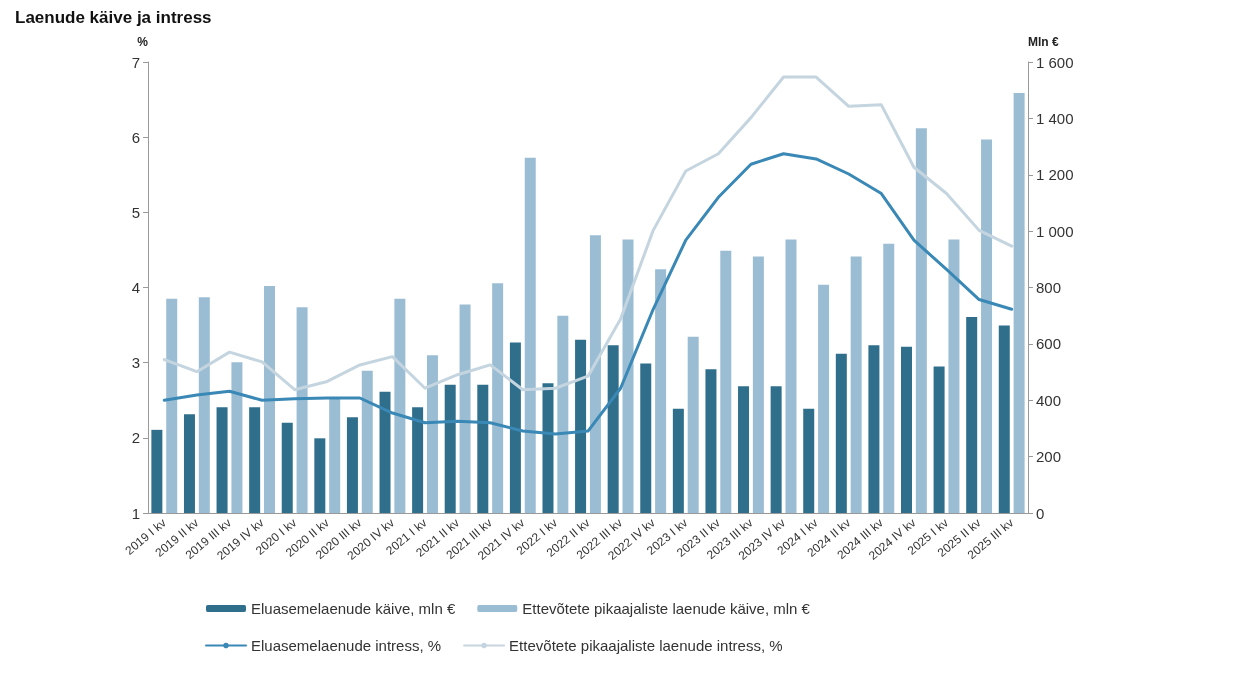 Image resolution: width=1246 pixels, height=688 pixels. I want to click on y-tick-label: 1, so click(135, 513).